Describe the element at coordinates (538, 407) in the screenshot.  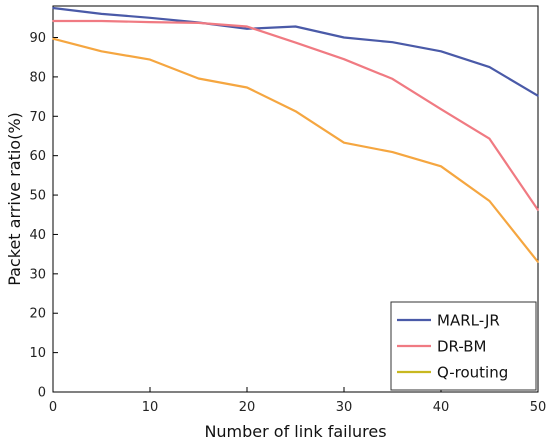
I see `x-tick-label: 50` at that location.